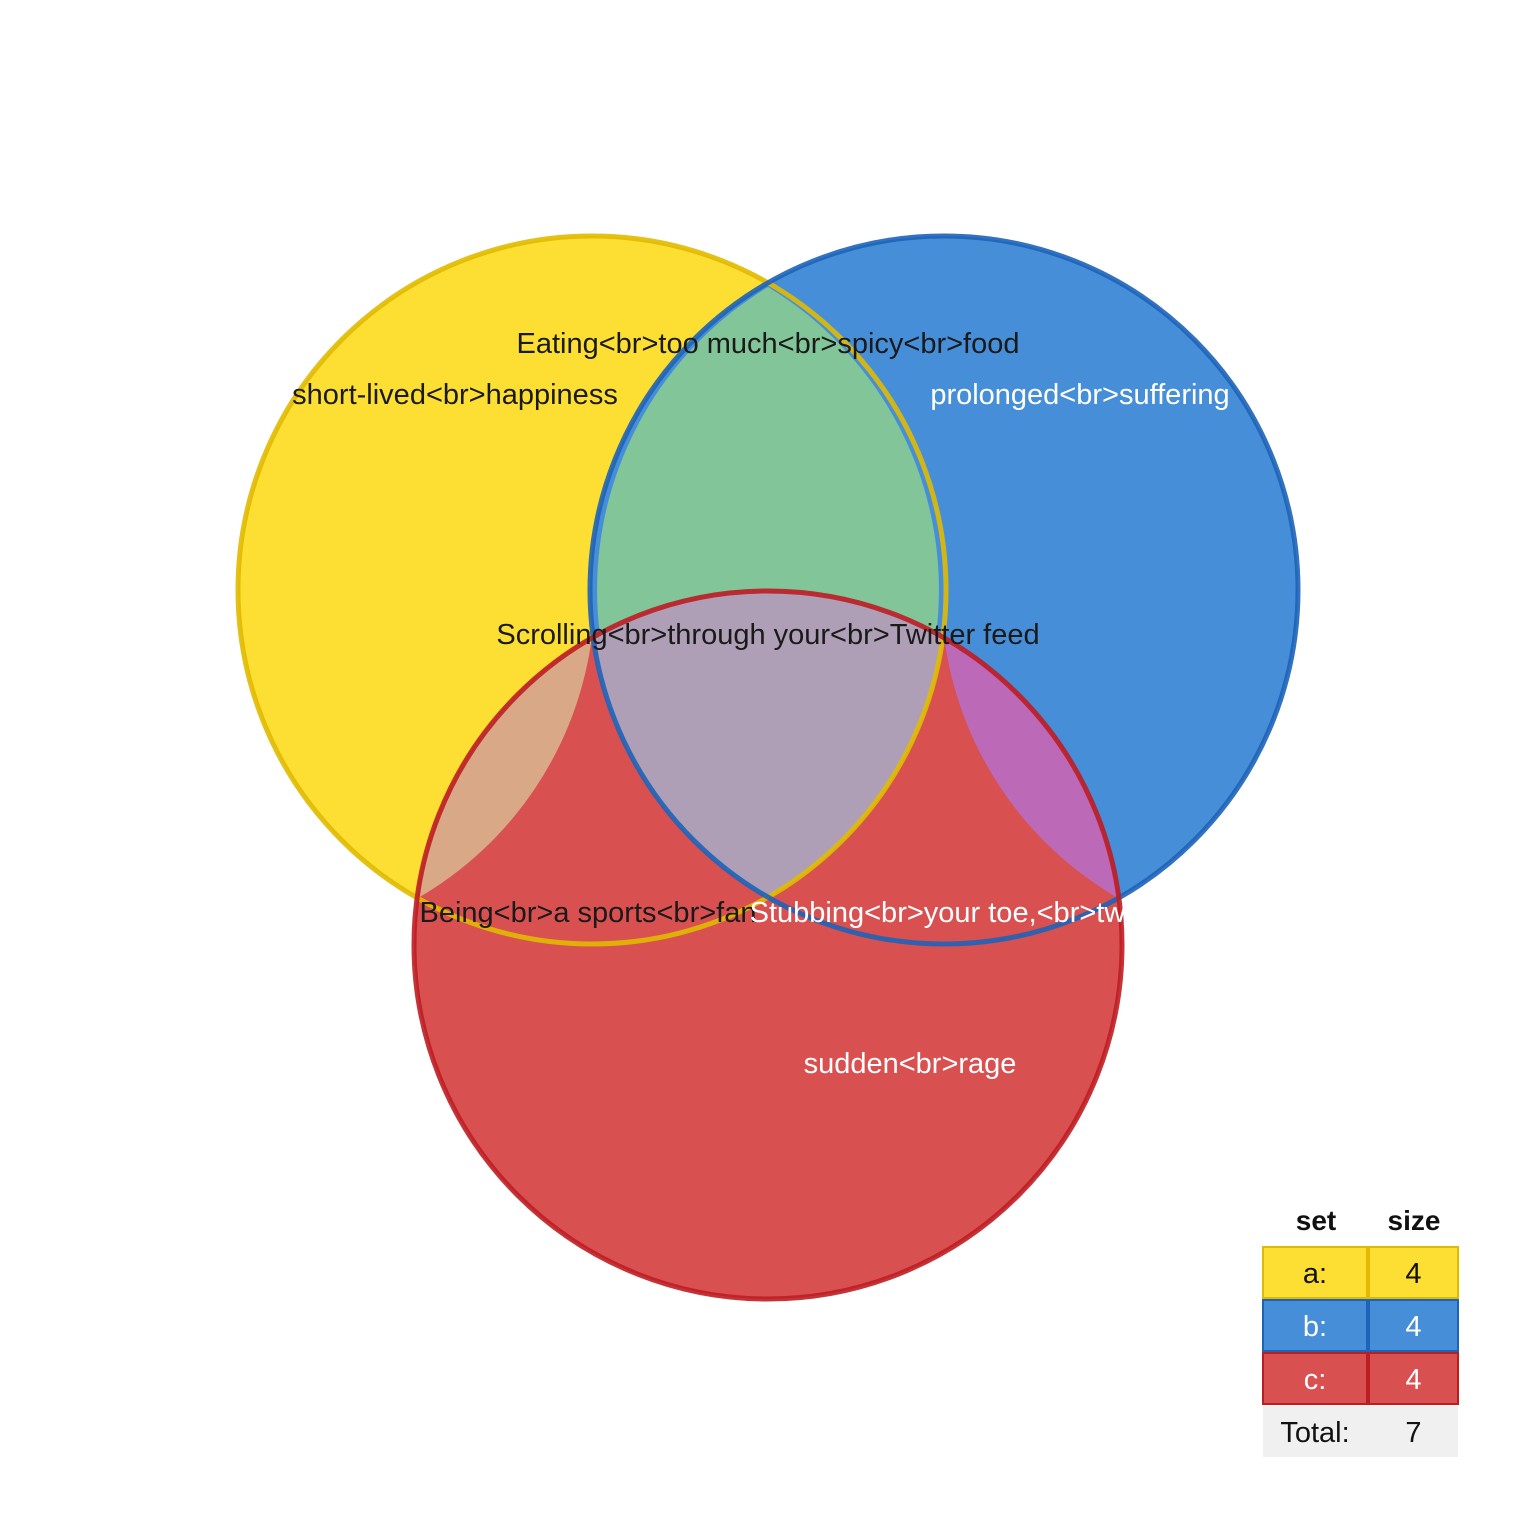 The width and height of the screenshot is (1536, 1536). I want to click on region-label-ac: Being<br>a sports<br>fan, so click(588, 913).